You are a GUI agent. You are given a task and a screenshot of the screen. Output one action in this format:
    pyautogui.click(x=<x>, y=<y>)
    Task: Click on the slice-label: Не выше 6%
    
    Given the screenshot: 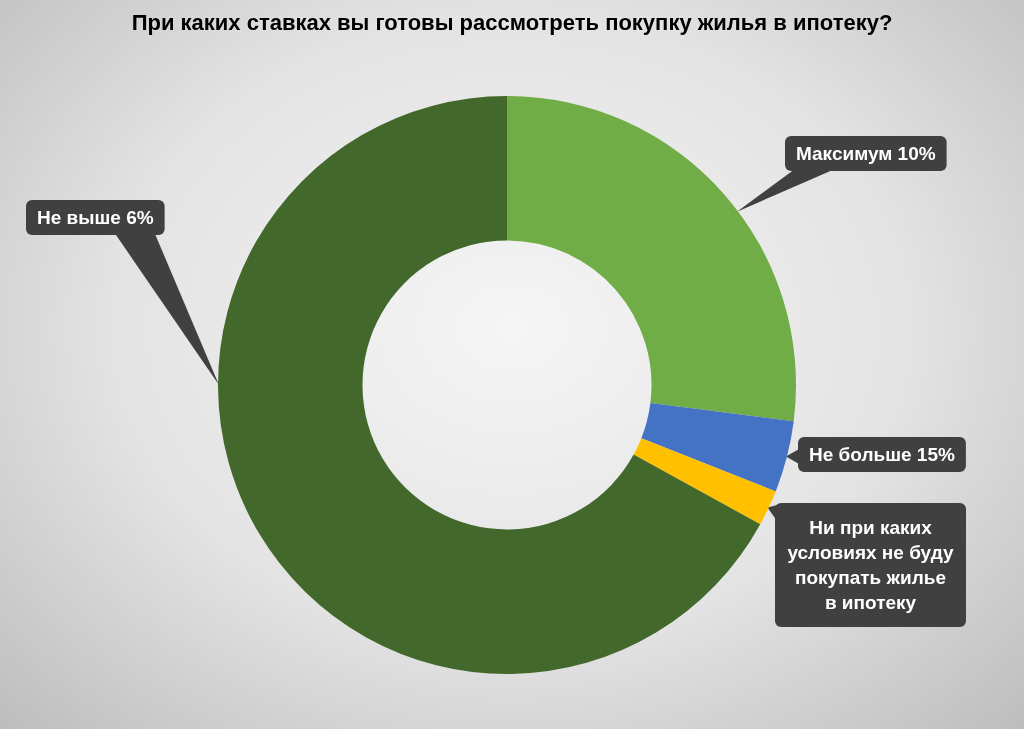 What is the action you would take?
    pyautogui.click(x=95, y=217)
    